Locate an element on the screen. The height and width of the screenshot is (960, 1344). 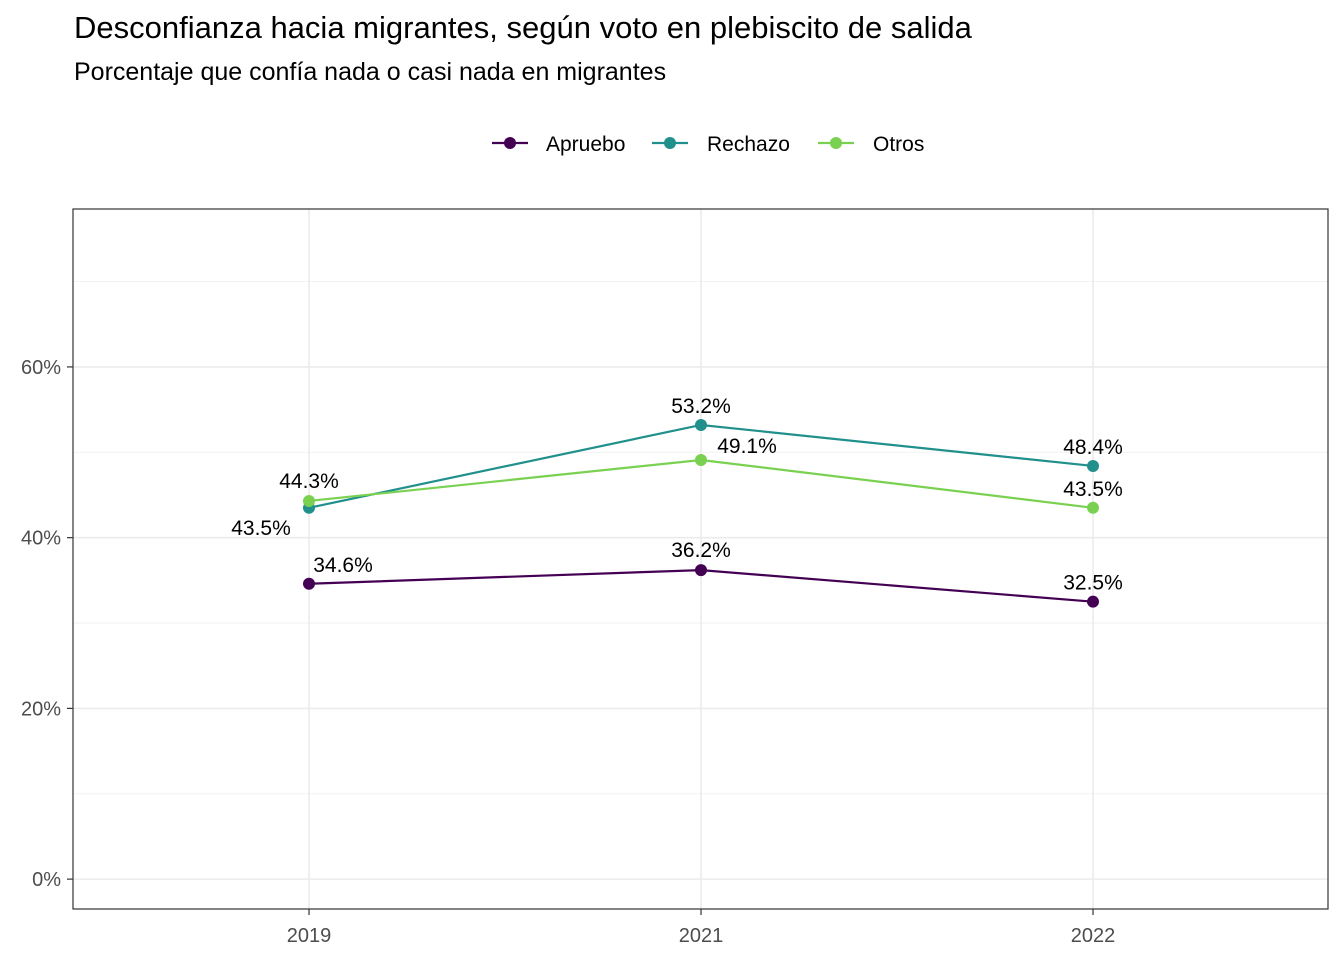
x-tick-label: 2021 is located at coordinates (701, 936).